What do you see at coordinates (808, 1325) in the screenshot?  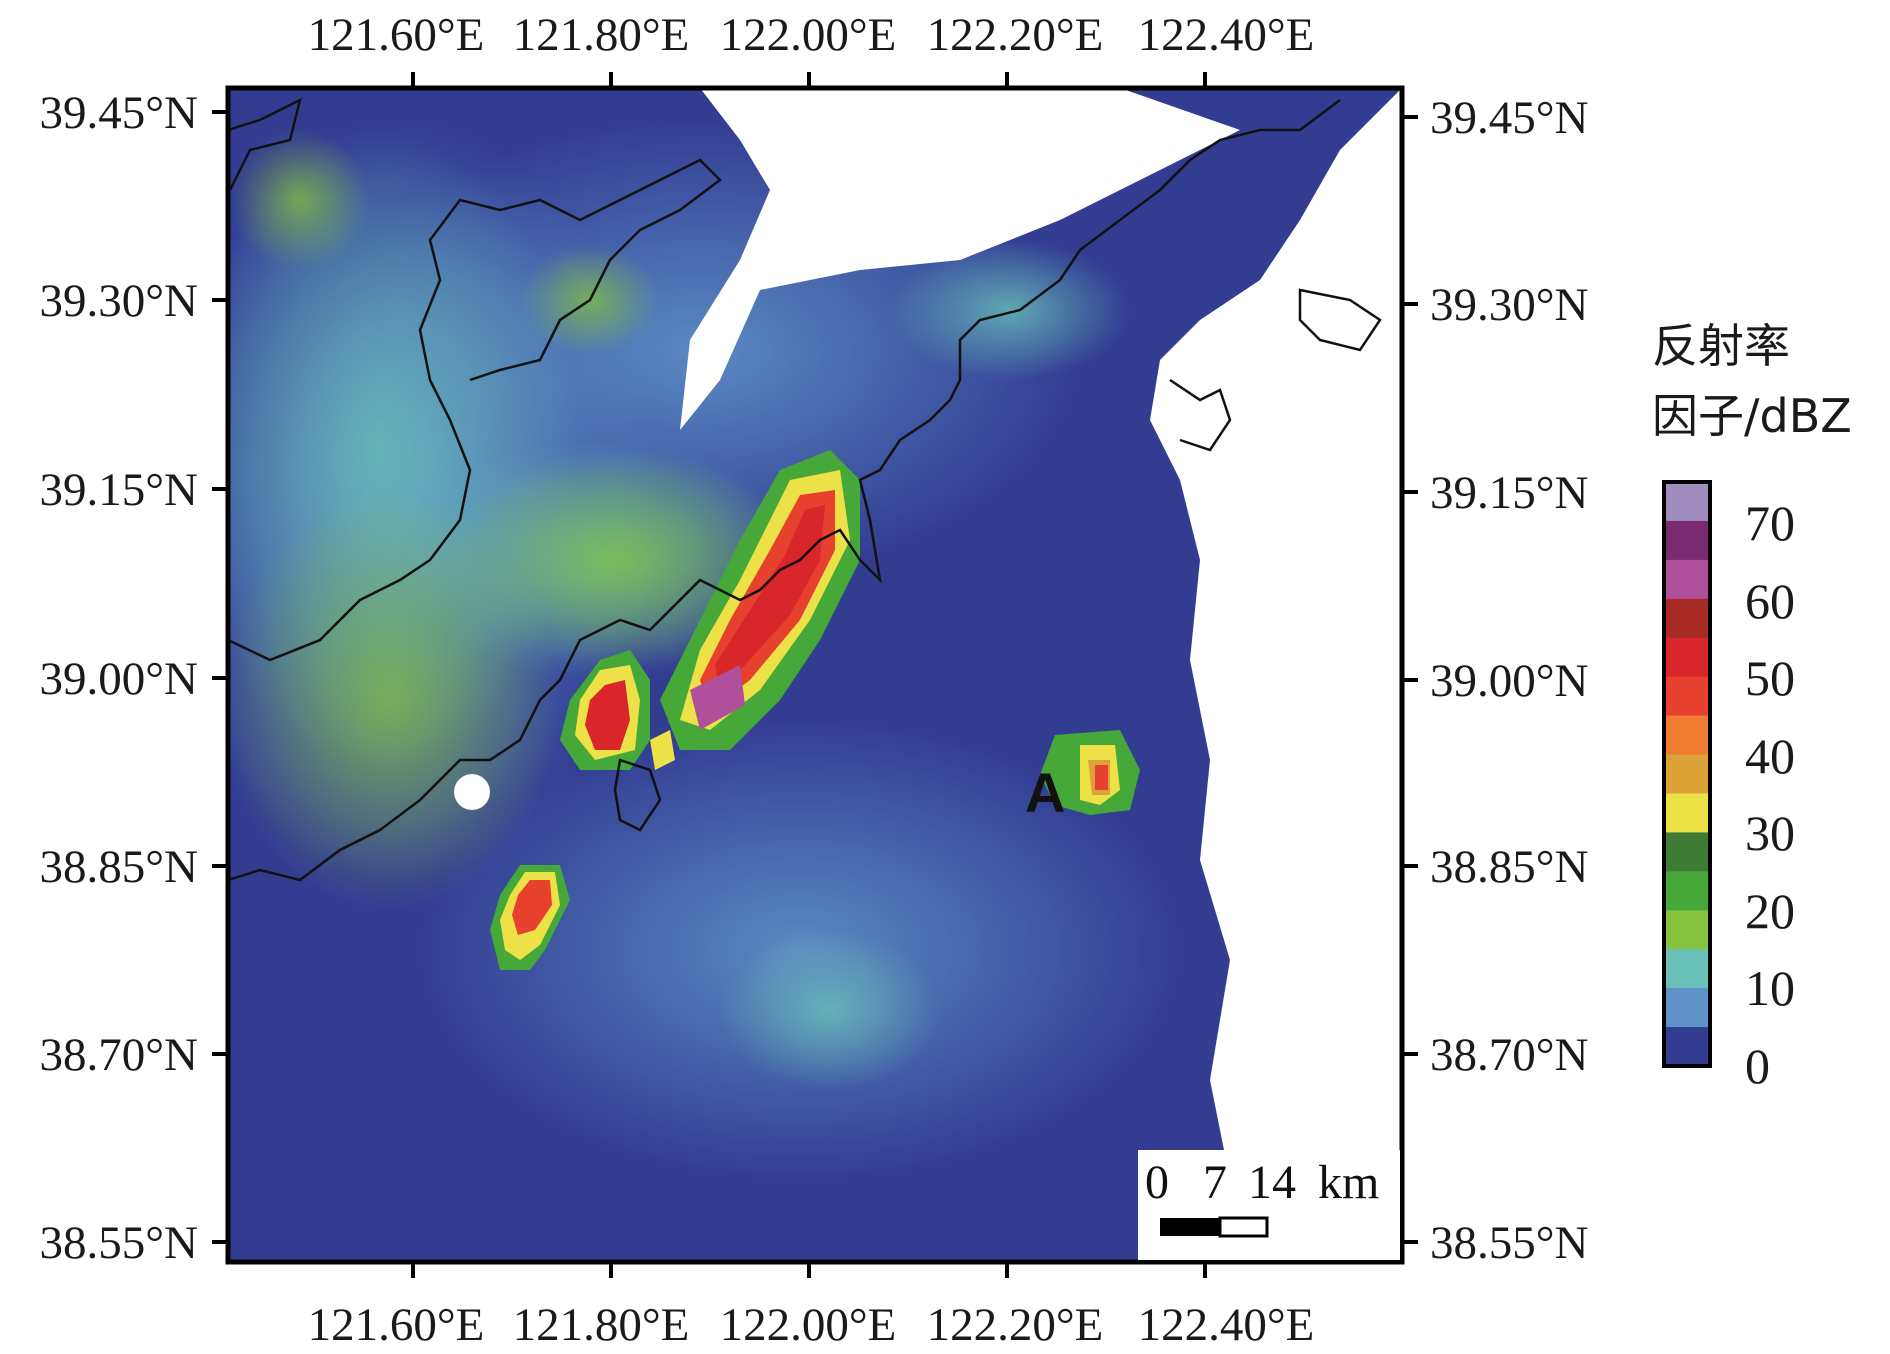 I see `bottom-axis-label-3: 122.00°E` at bounding box center [808, 1325].